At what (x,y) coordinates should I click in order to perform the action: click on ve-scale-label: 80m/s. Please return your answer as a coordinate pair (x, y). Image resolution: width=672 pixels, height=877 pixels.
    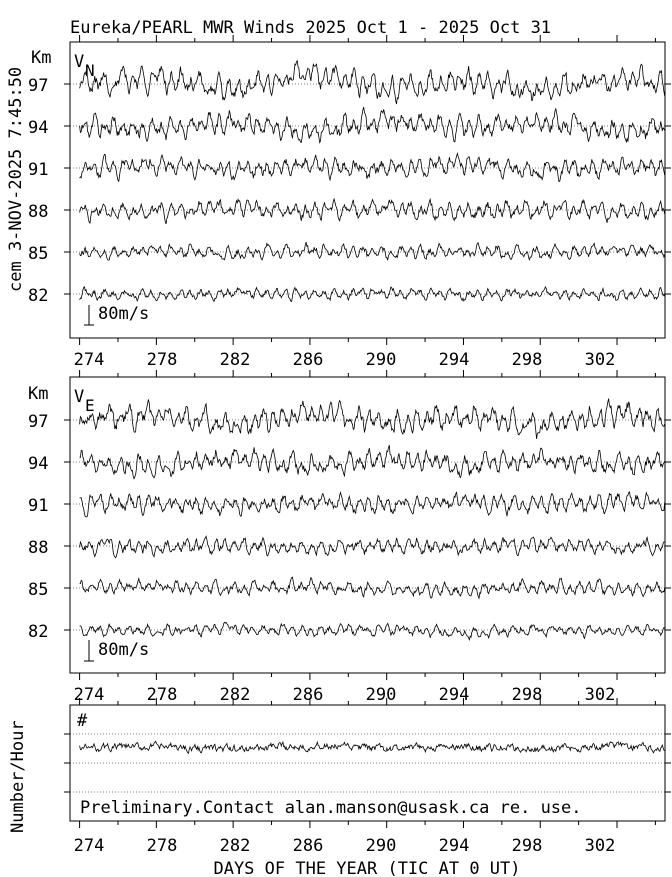
    Looking at the image, I should click on (123, 650).